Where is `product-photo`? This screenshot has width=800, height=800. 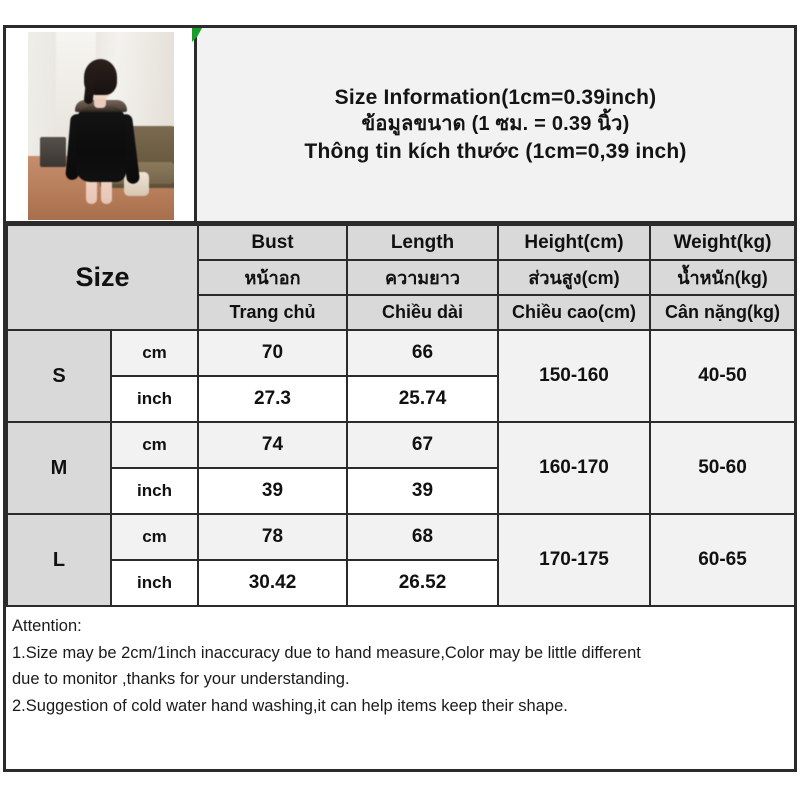
product-photo is located at coordinates (101, 124).